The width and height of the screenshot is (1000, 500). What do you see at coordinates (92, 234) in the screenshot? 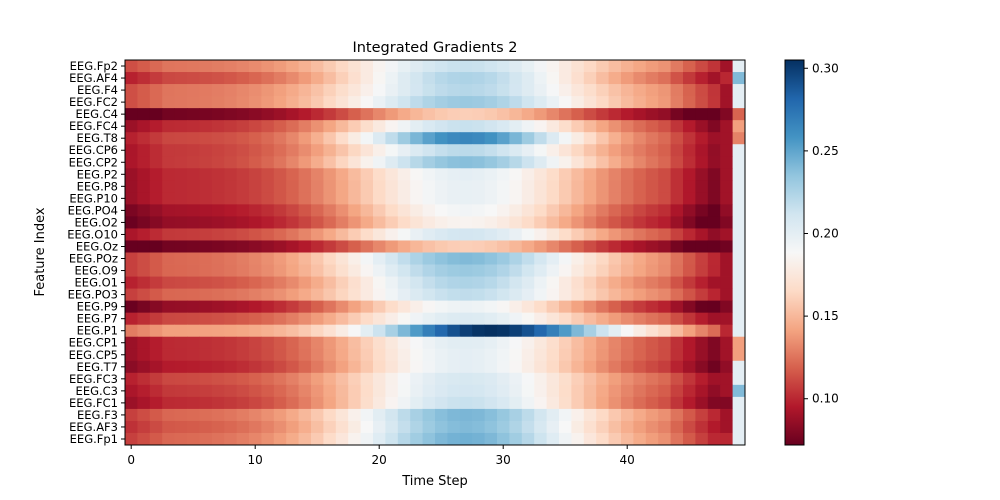
I see `y-tick-label: EEG.O10` at bounding box center [92, 234].